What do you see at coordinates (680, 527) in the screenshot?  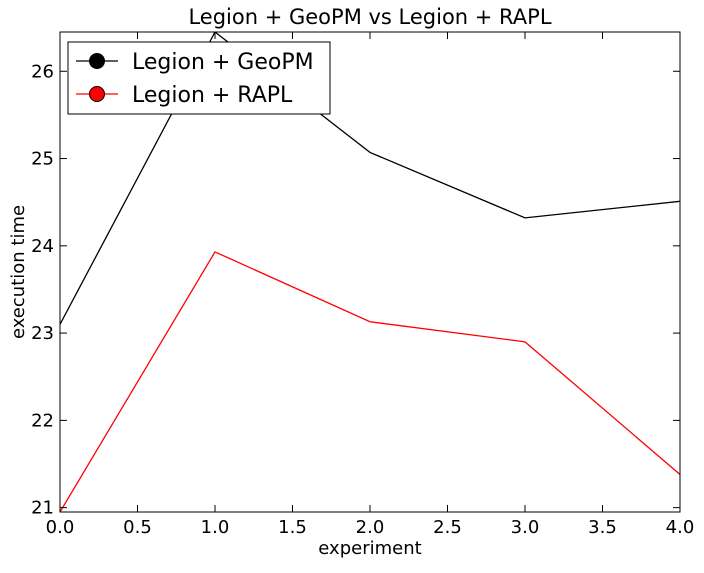 I see `x-tick-label: 4.0` at bounding box center [680, 527].